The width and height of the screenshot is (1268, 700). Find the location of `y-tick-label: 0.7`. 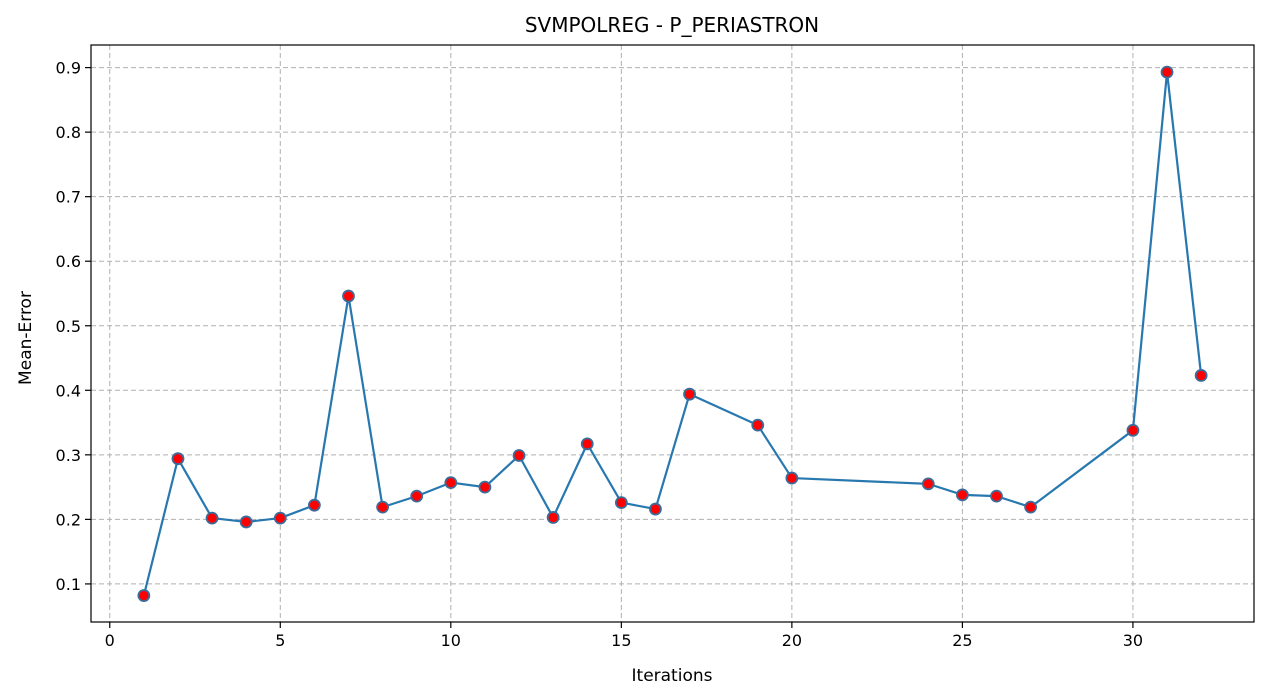

y-tick-label: 0.7 is located at coordinates (68, 197).